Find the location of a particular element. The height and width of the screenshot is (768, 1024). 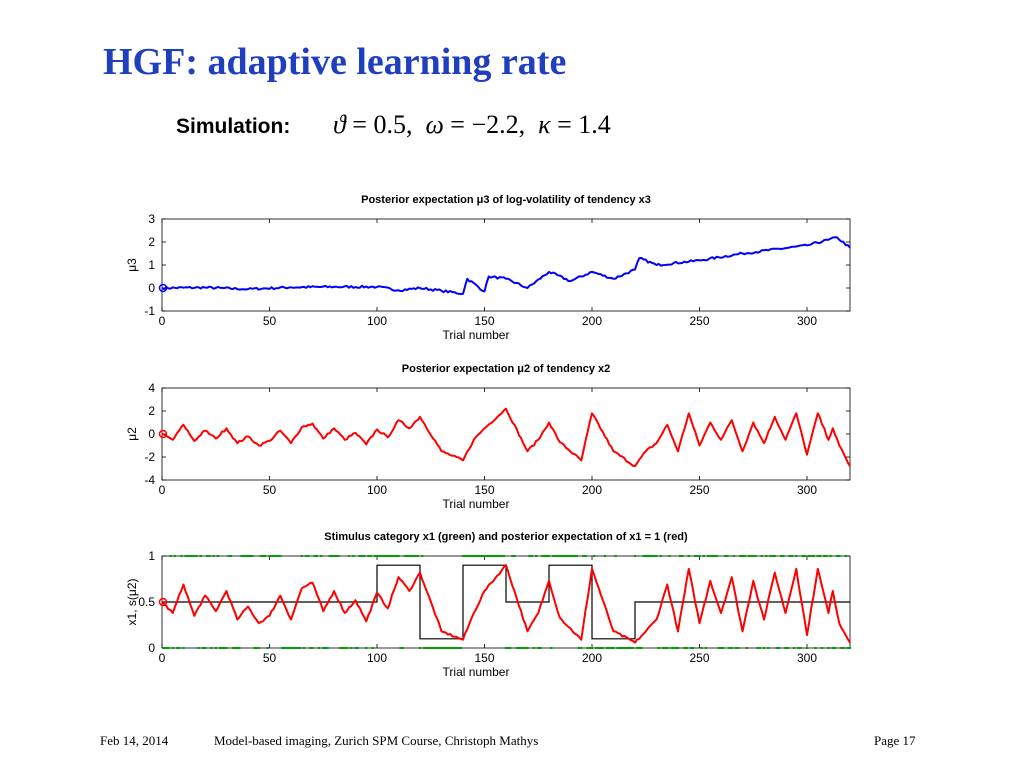

y-tick-label: 0 is located at coordinates (151, 288).